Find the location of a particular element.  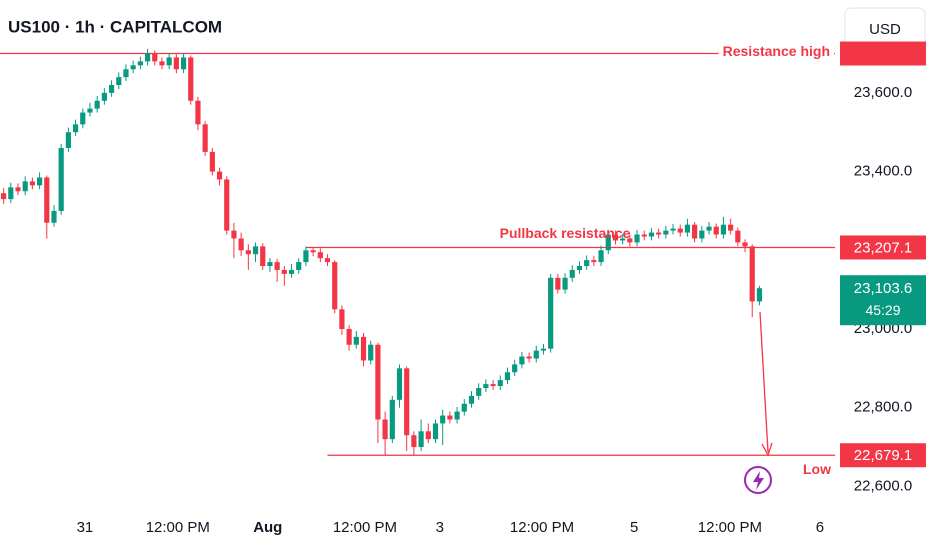

x-tick-label: 31 is located at coordinates (85, 527).